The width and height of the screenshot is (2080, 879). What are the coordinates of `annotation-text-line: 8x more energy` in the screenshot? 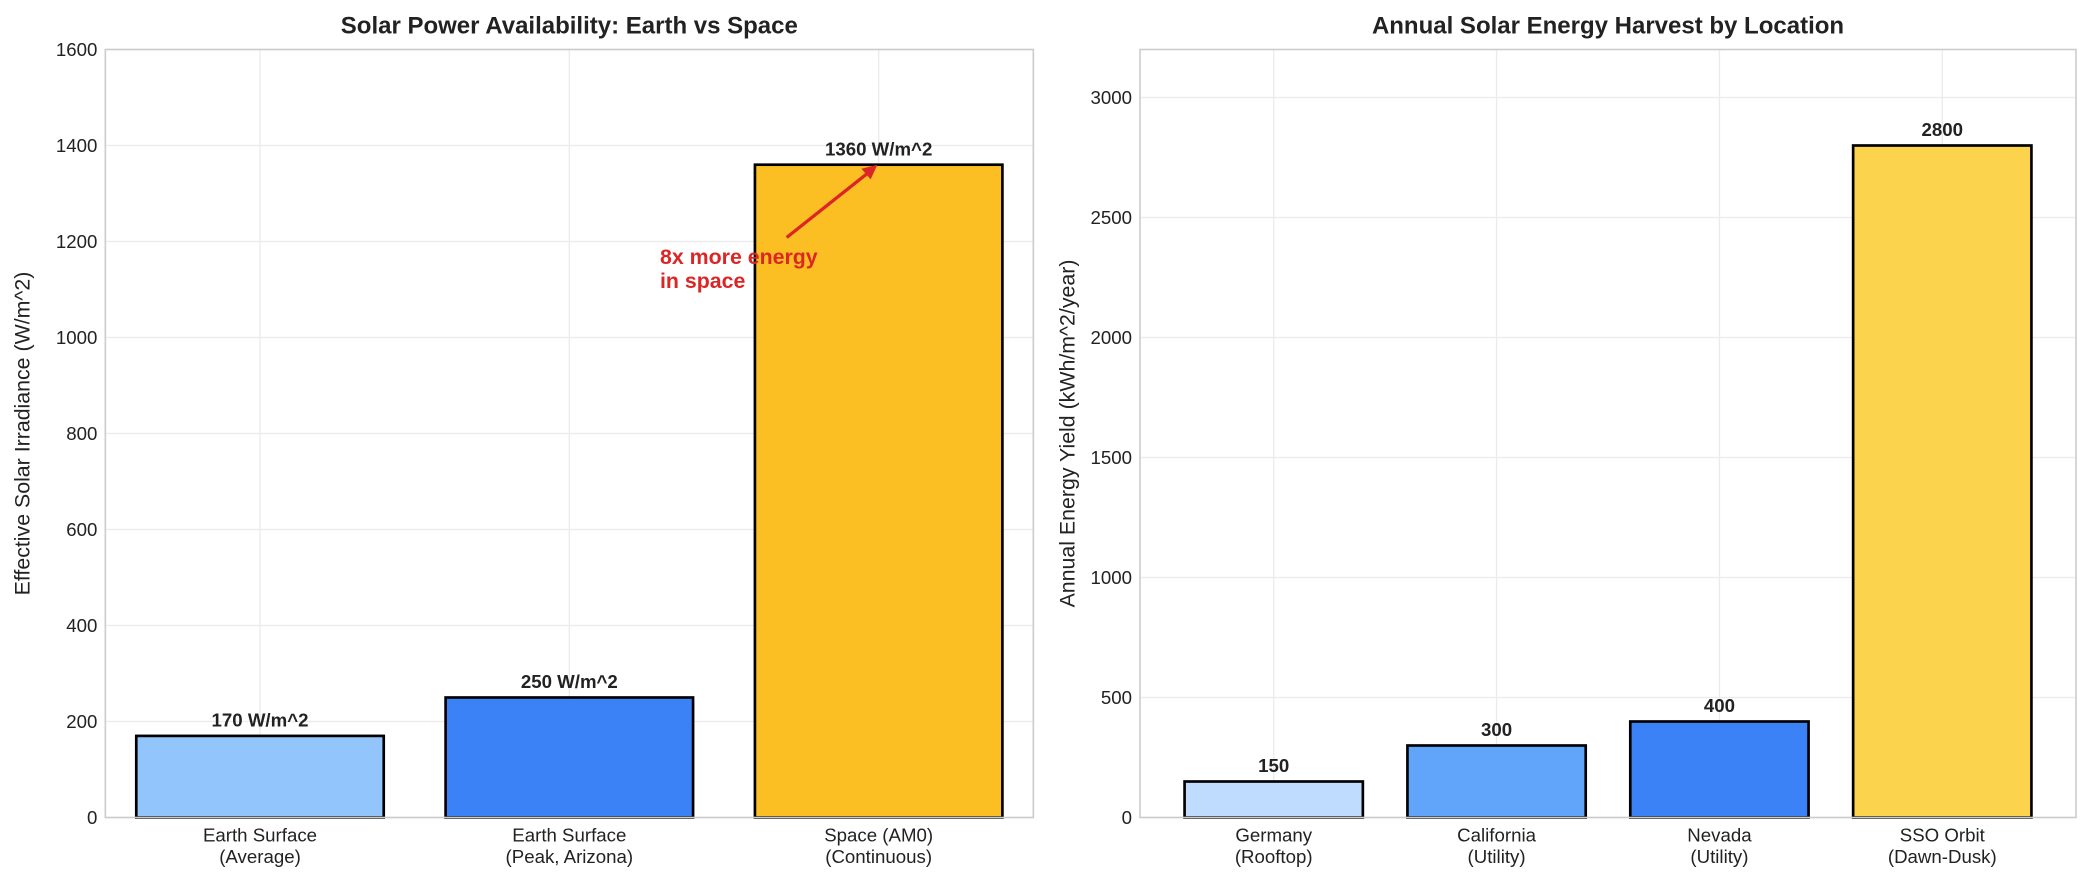 It's located at (739, 257).